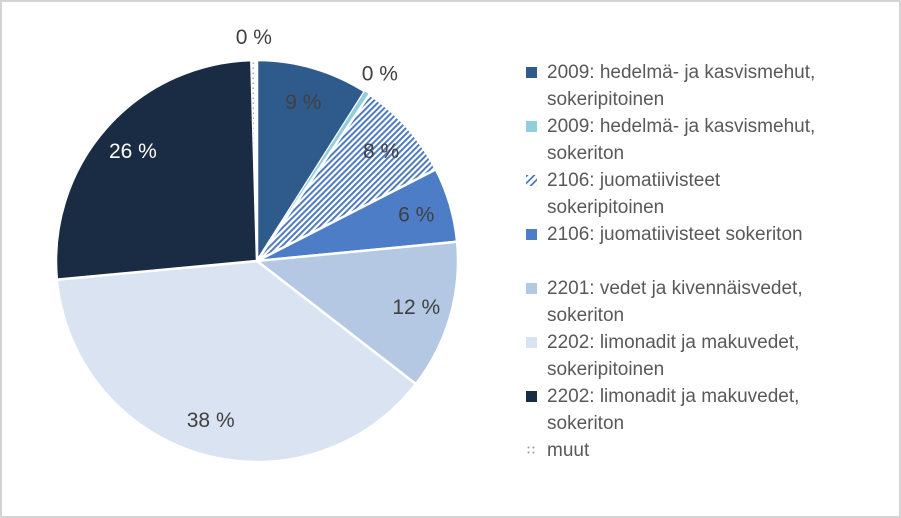  What do you see at coordinates (381, 151) in the screenshot?
I see `pie-slice-label-2: 8 %` at bounding box center [381, 151].